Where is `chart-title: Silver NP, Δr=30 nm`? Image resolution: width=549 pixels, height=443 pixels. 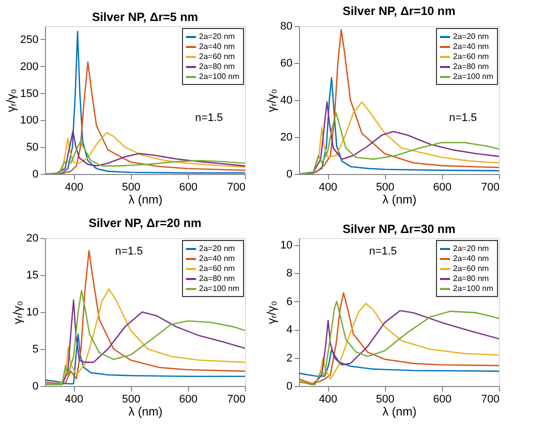
chart-title: Silver NP, Δr=30 nm is located at coordinates (399, 229).